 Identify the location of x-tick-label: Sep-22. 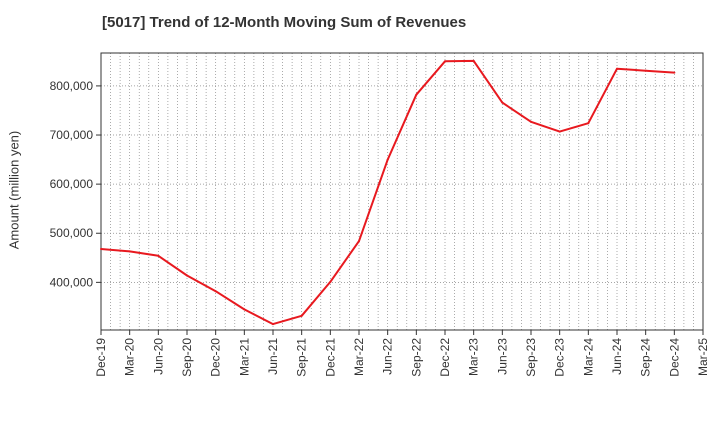
(416, 357).